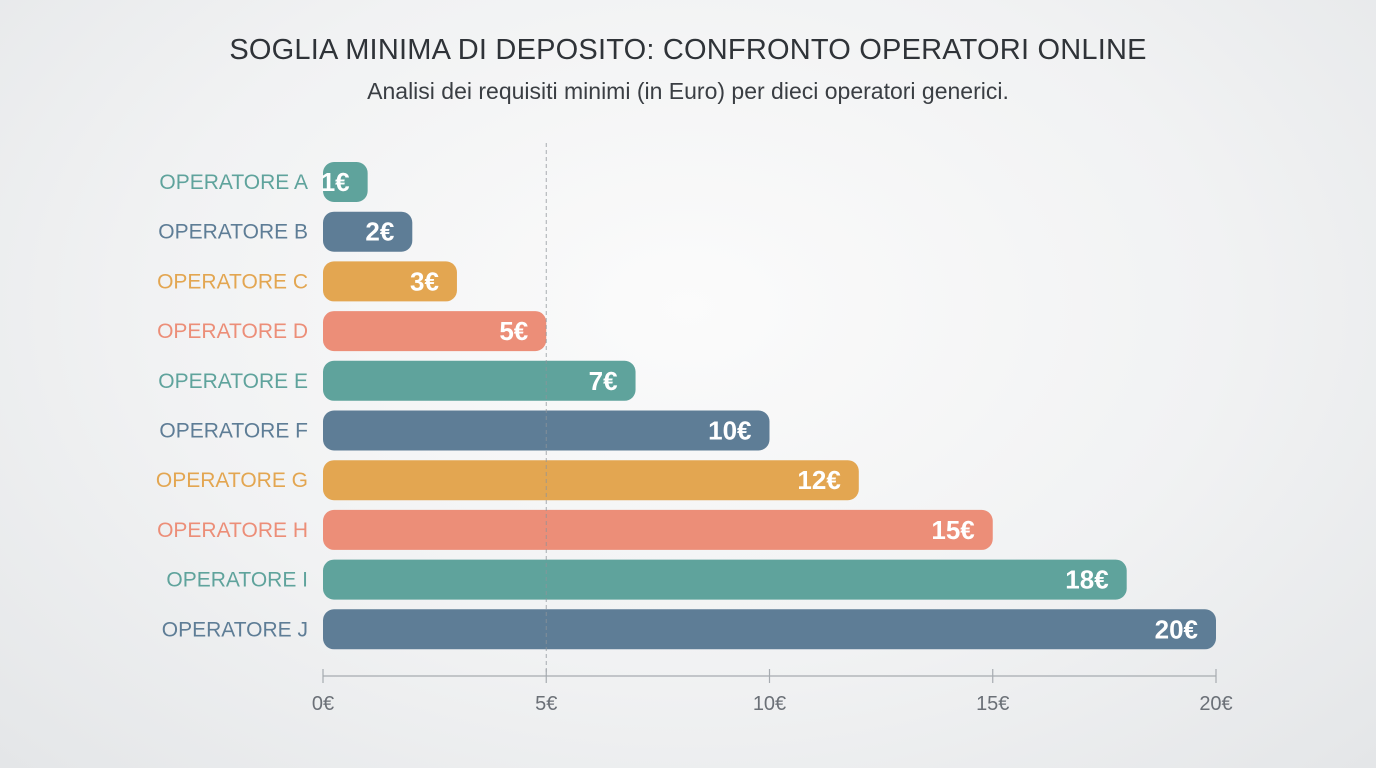  What do you see at coordinates (1176, 629) in the screenshot?
I see `value-label: 20€` at bounding box center [1176, 629].